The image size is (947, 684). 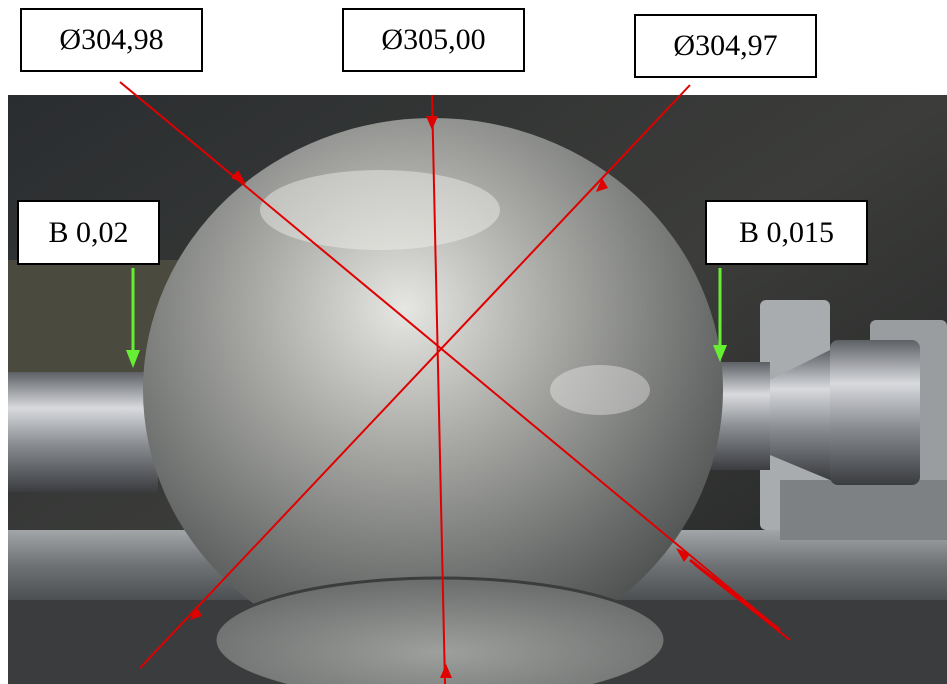 What do you see at coordinates (786, 232) in the screenshot?
I see `runout-label-right: B 0,015` at bounding box center [786, 232].